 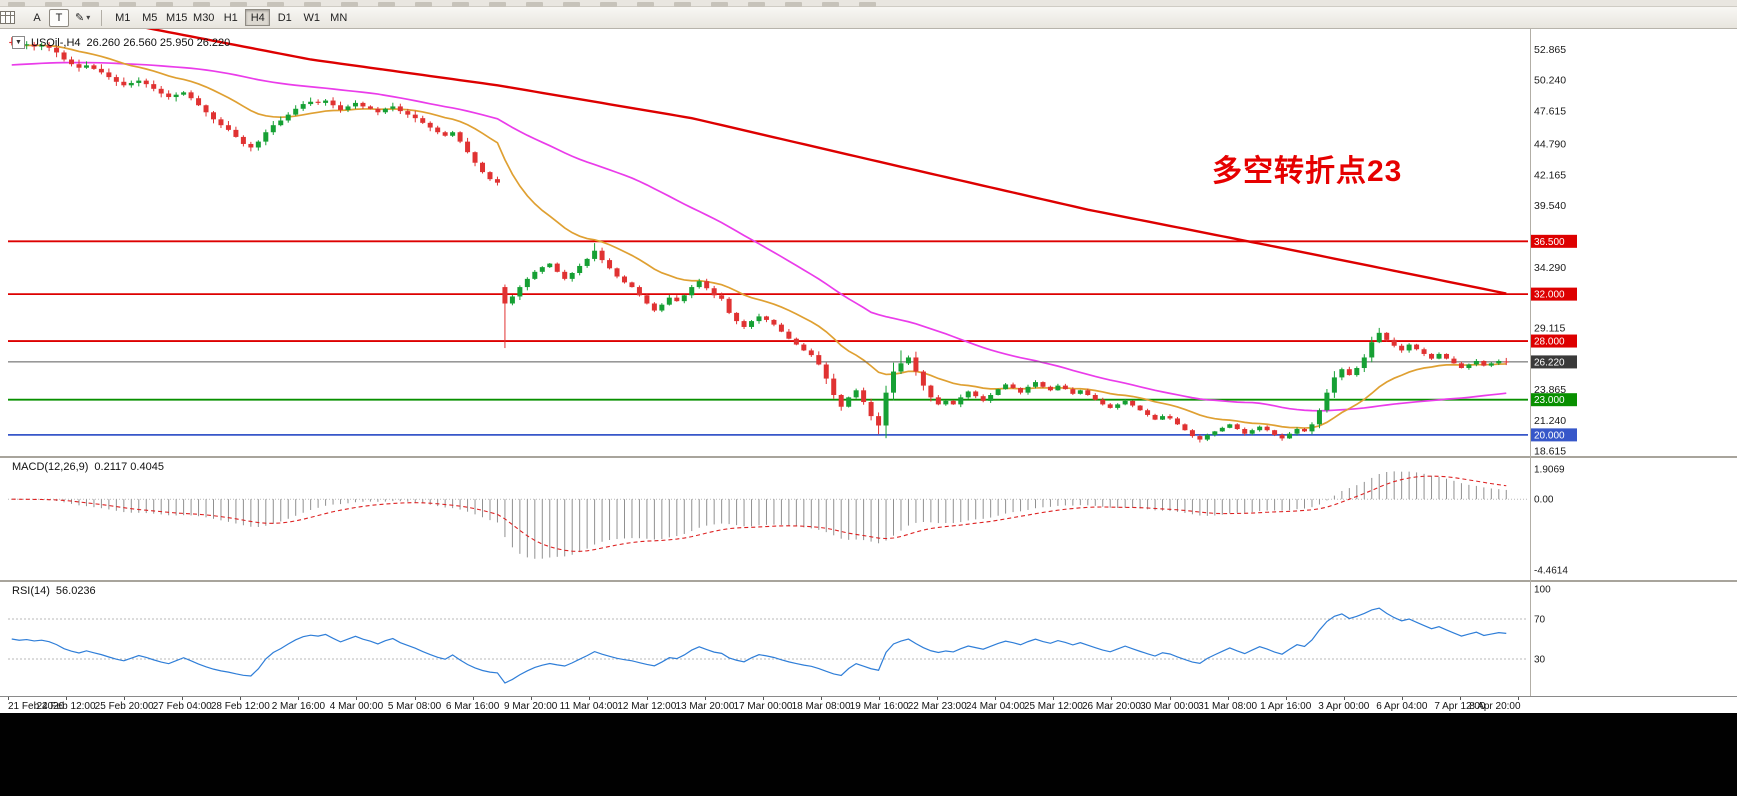 What do you see at coordinates (18, 42) in the screenshot?
I see `symbol-dropdown-icon: ▼` at bounding box center [18, 42].